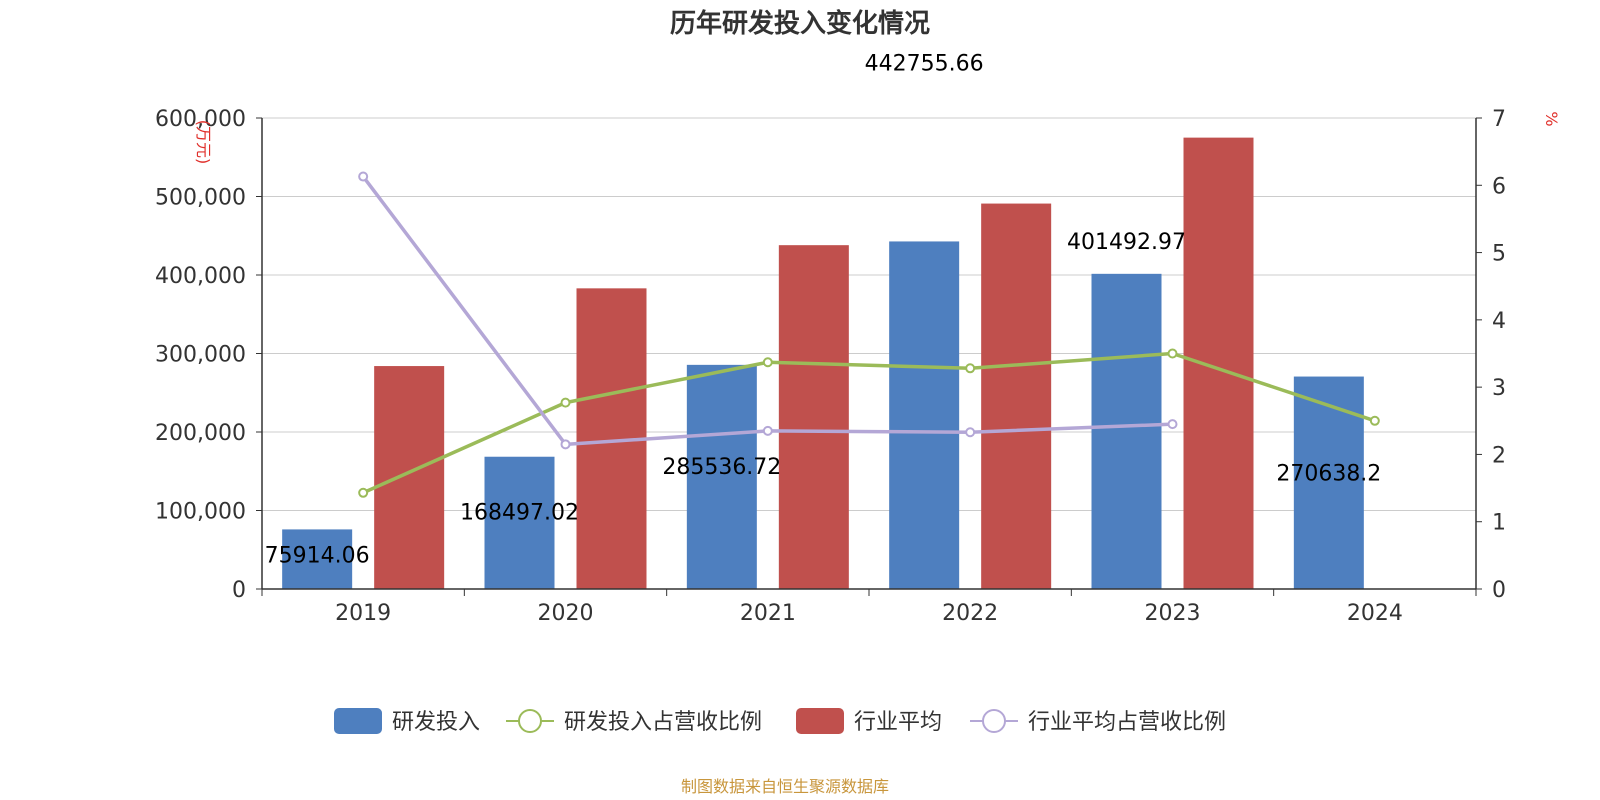 This screenshot has width=1600, height=800. Describe the element at coordinates (1127, 722) in the screenshot. I see `legend-label: 行业平均占营收比例` at that location.